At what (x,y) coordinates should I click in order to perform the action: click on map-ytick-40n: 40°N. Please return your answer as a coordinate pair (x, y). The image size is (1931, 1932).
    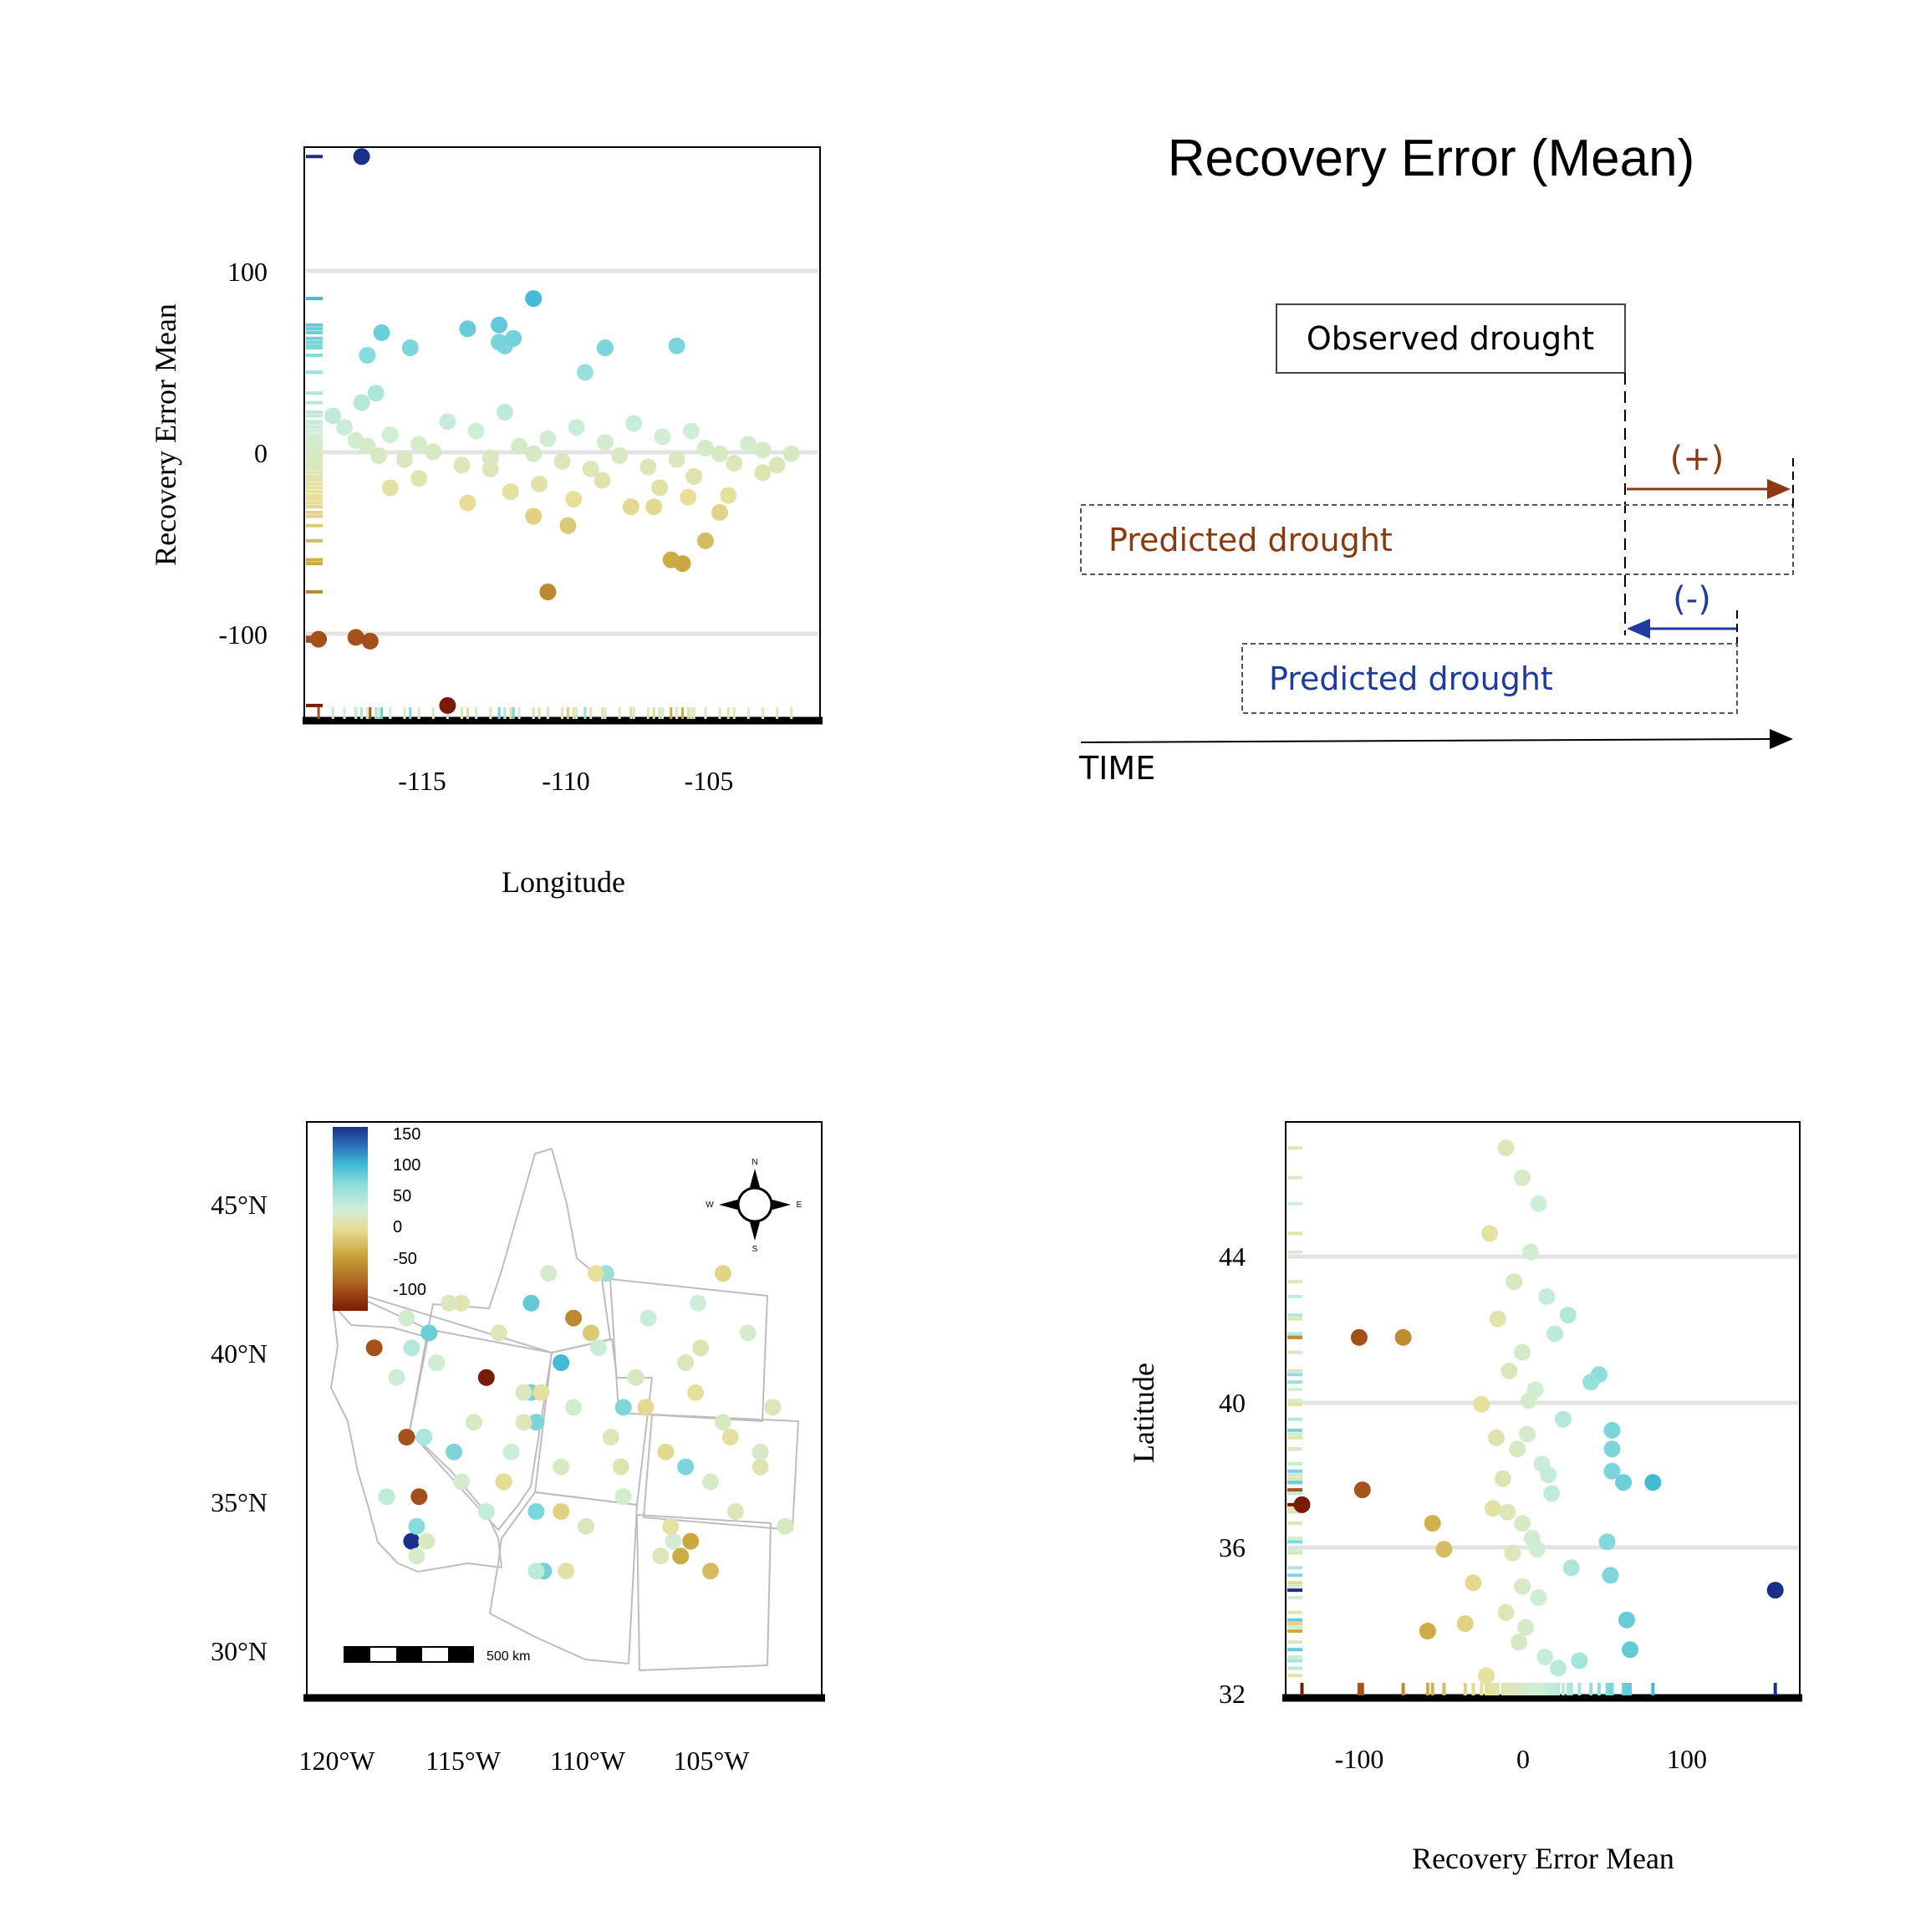
    Looking at the image, I should click on (239, 1353).